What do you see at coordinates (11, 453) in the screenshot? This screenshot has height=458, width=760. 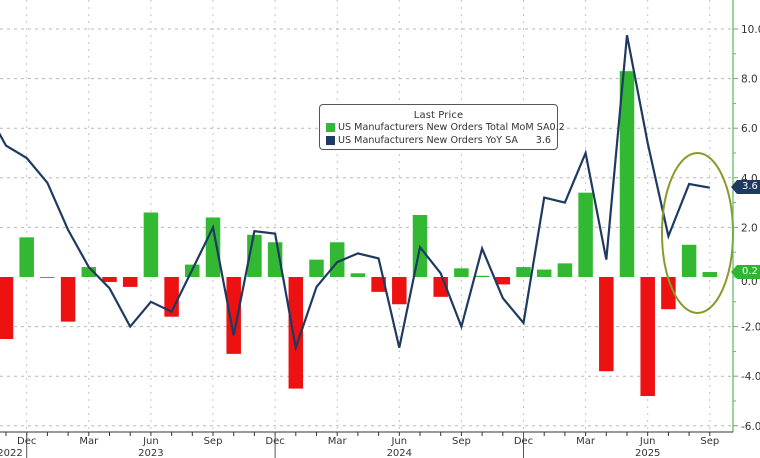 I see `svg-text: 2022` at bounding box center [11, 453].